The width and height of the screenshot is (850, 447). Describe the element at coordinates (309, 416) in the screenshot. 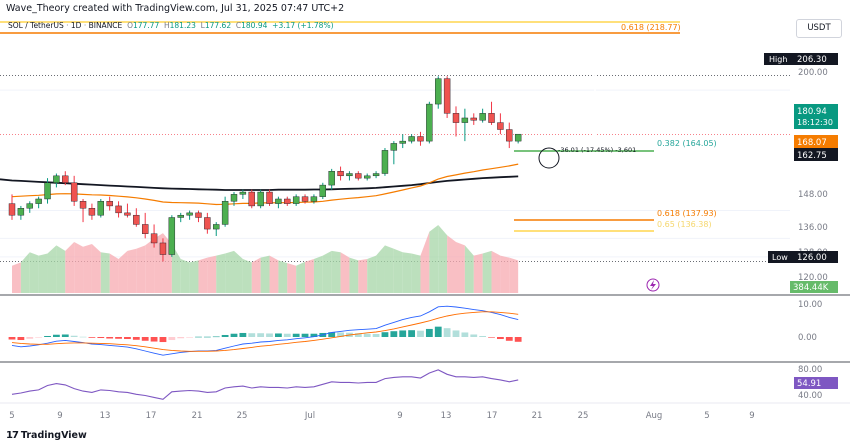

I see `time-tick: Jul` at that location.